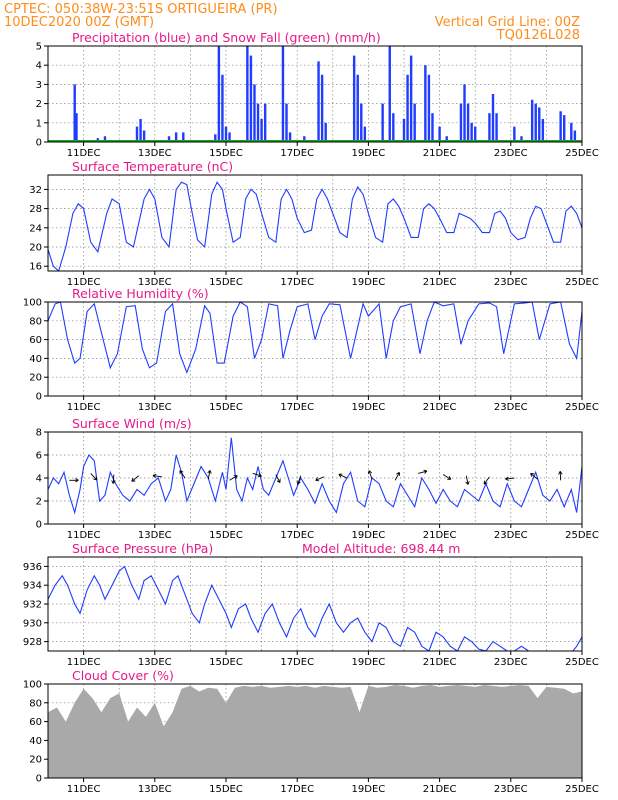 The height and width of the screenshot is (800, 618). Describe the element at coordinates (39, 47) in the screenshot. I see `ytick-label: 5` at that location.